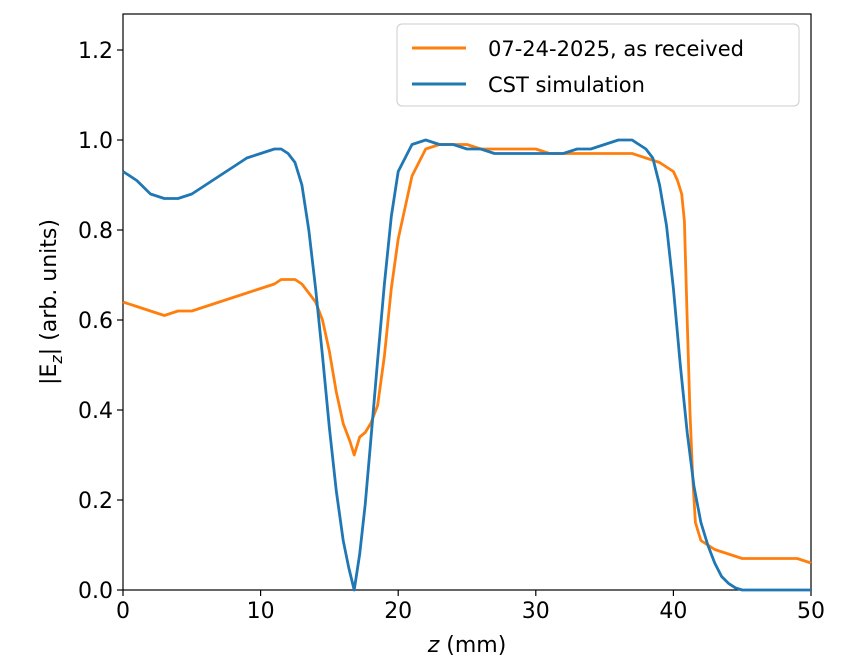 The width and height of the screenshot is (848, 668). What do you see at coordinates (566, 85) in the screenshot?
I see `legend-label-simulation: CST simulation` at bounding box center [566, 85].